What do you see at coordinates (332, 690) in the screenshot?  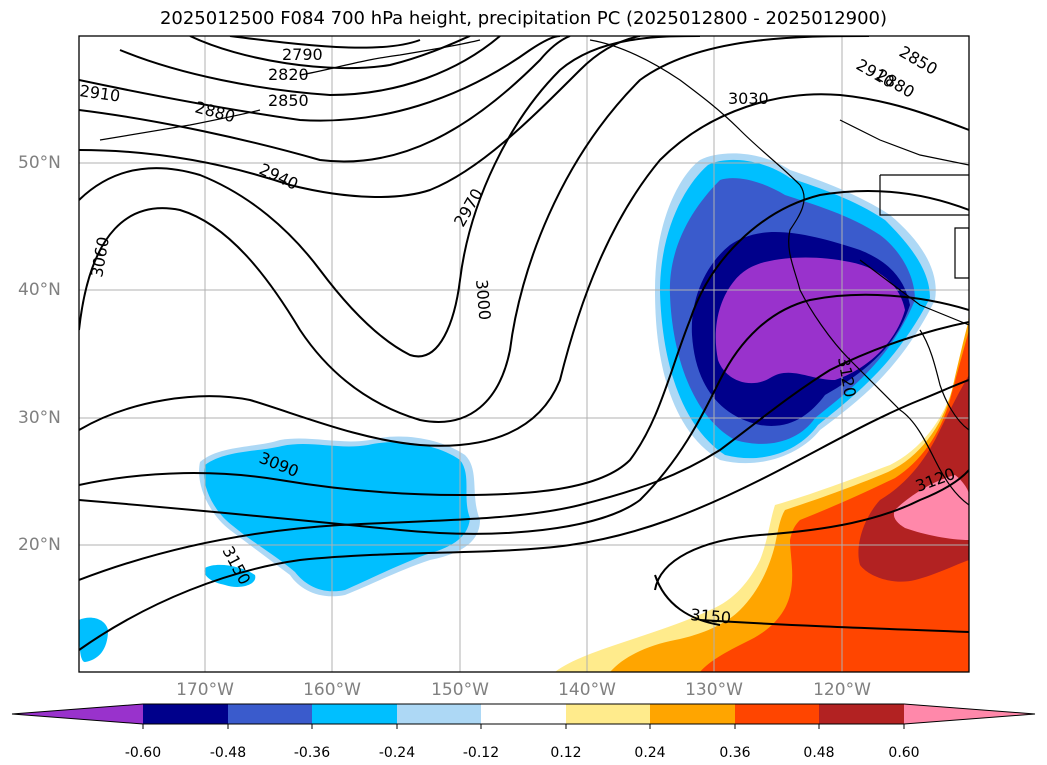 I see `lon-tick-label: 160°W` at bounding box center [332, 690].